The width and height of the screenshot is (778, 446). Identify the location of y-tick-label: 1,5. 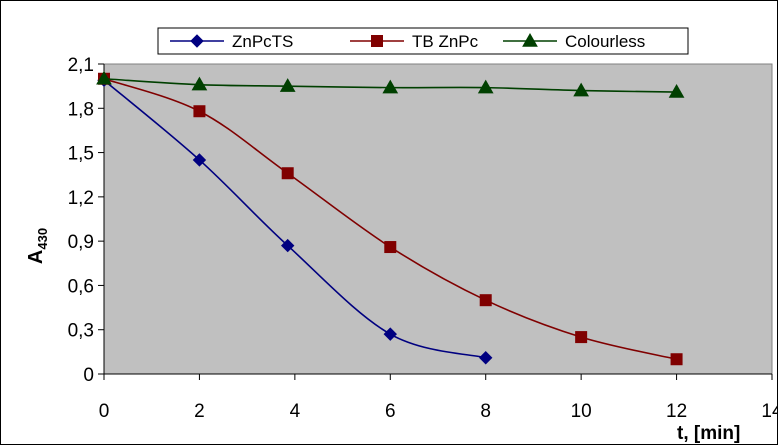
(81, 154).